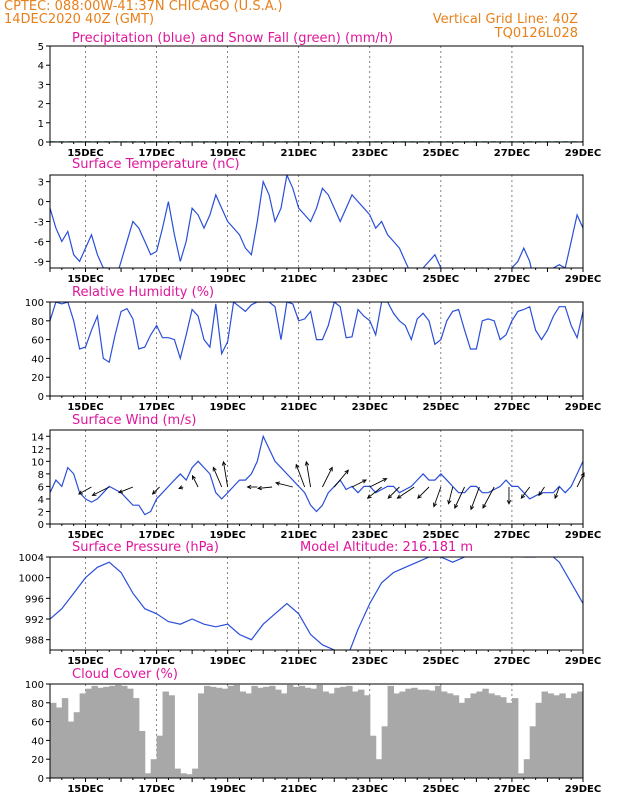 The width and height of the screenshot is (618, 800). What do you see at coordinates (41, 124) in the screenshot?
I see `y-tick-label: 1` at bounding box center [41, 124].